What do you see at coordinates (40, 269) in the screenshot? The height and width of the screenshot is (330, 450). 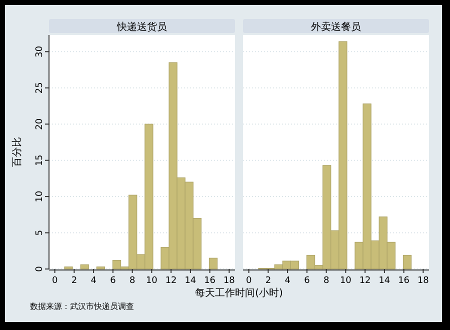 I see `y-tick-label: 0` at bounding box center [40, 269].